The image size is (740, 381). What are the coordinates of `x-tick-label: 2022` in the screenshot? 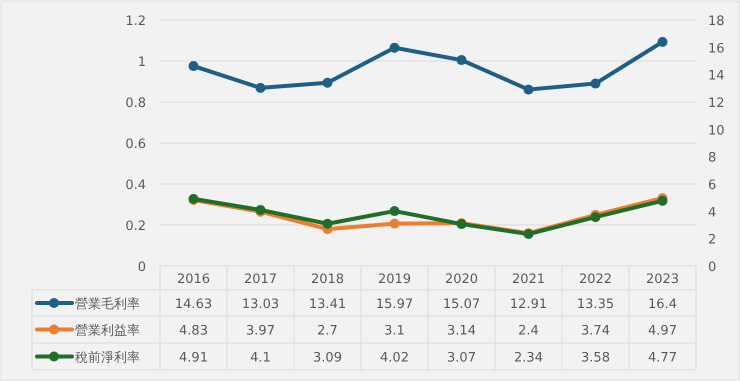 It's located at (595, 279).